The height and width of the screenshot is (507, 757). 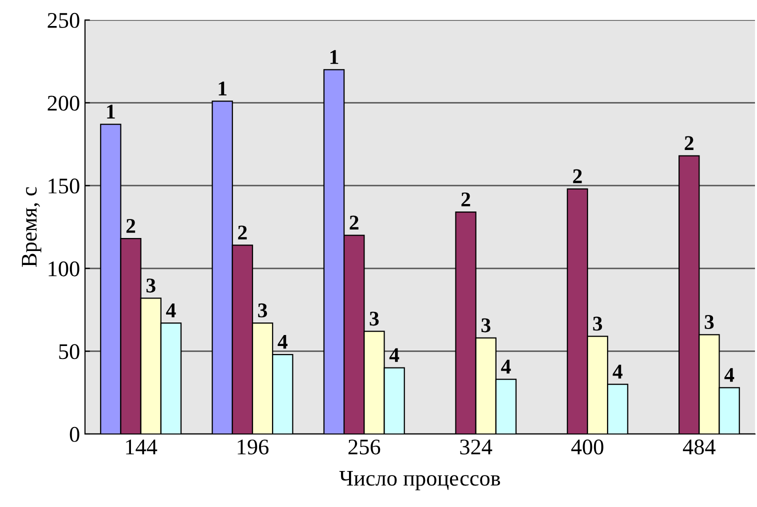 I want to click on x-tick-label: 196, so click(x=253, y=447).